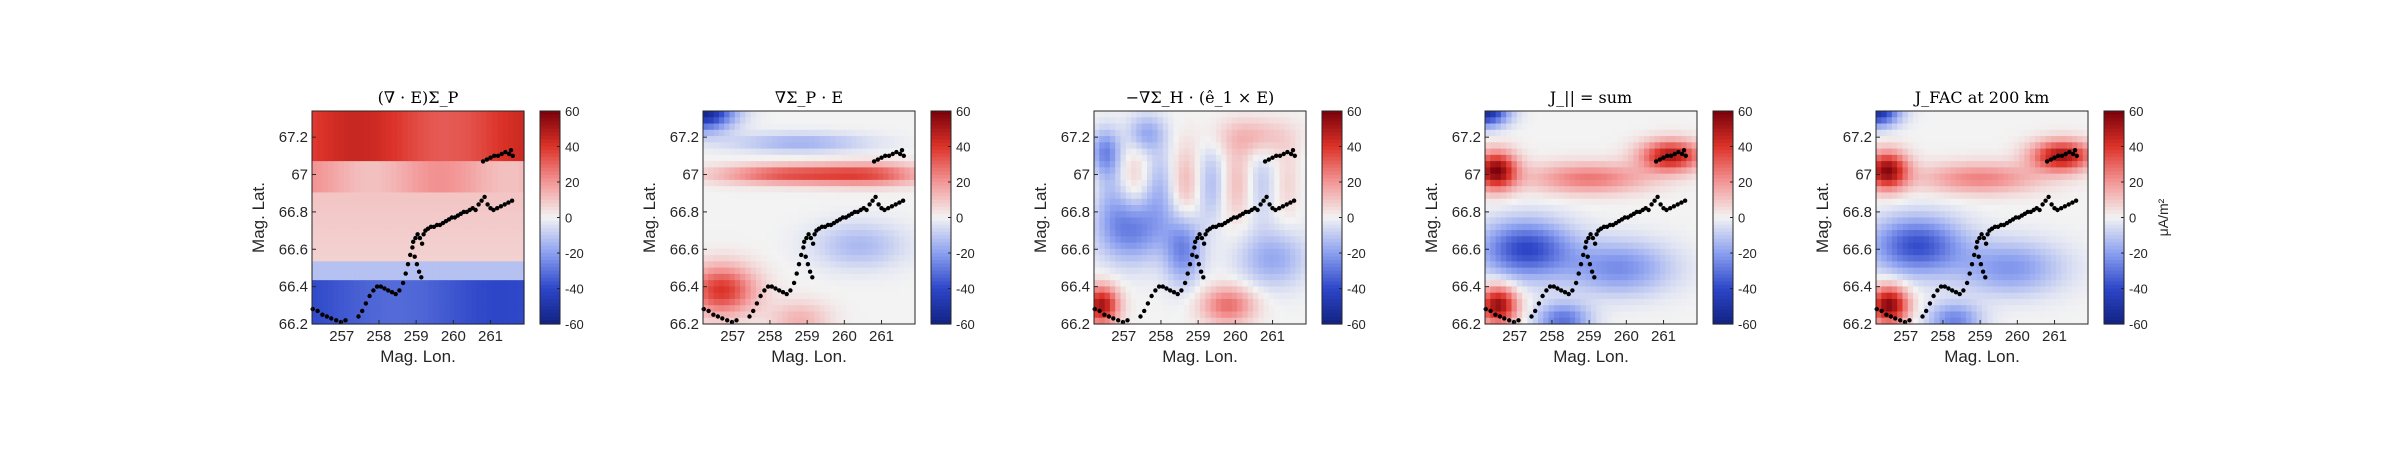 This screenshot has height=450, width=2400. I want to click on x-tick-label: 260, so click(844, 336).